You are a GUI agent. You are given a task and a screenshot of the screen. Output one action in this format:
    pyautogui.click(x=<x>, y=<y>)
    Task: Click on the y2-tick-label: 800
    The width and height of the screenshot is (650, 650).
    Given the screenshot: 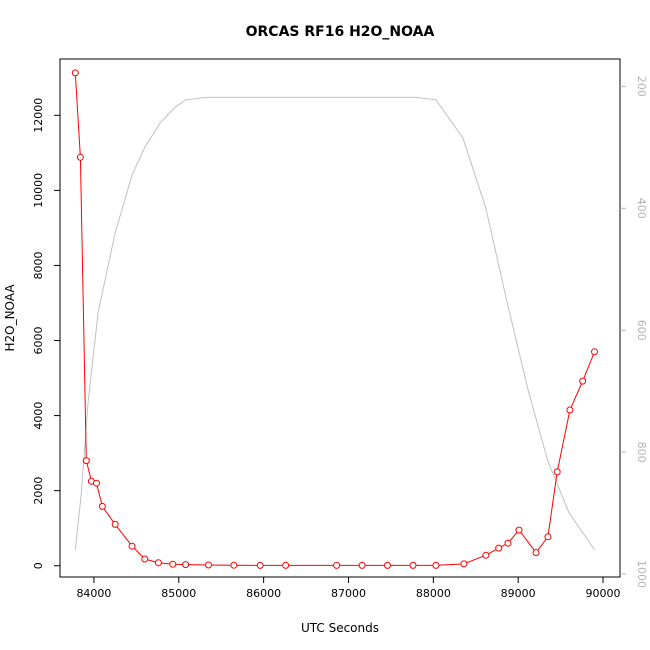 What is the action you would take?
    pyautogui.click(x=641, y=452)
    